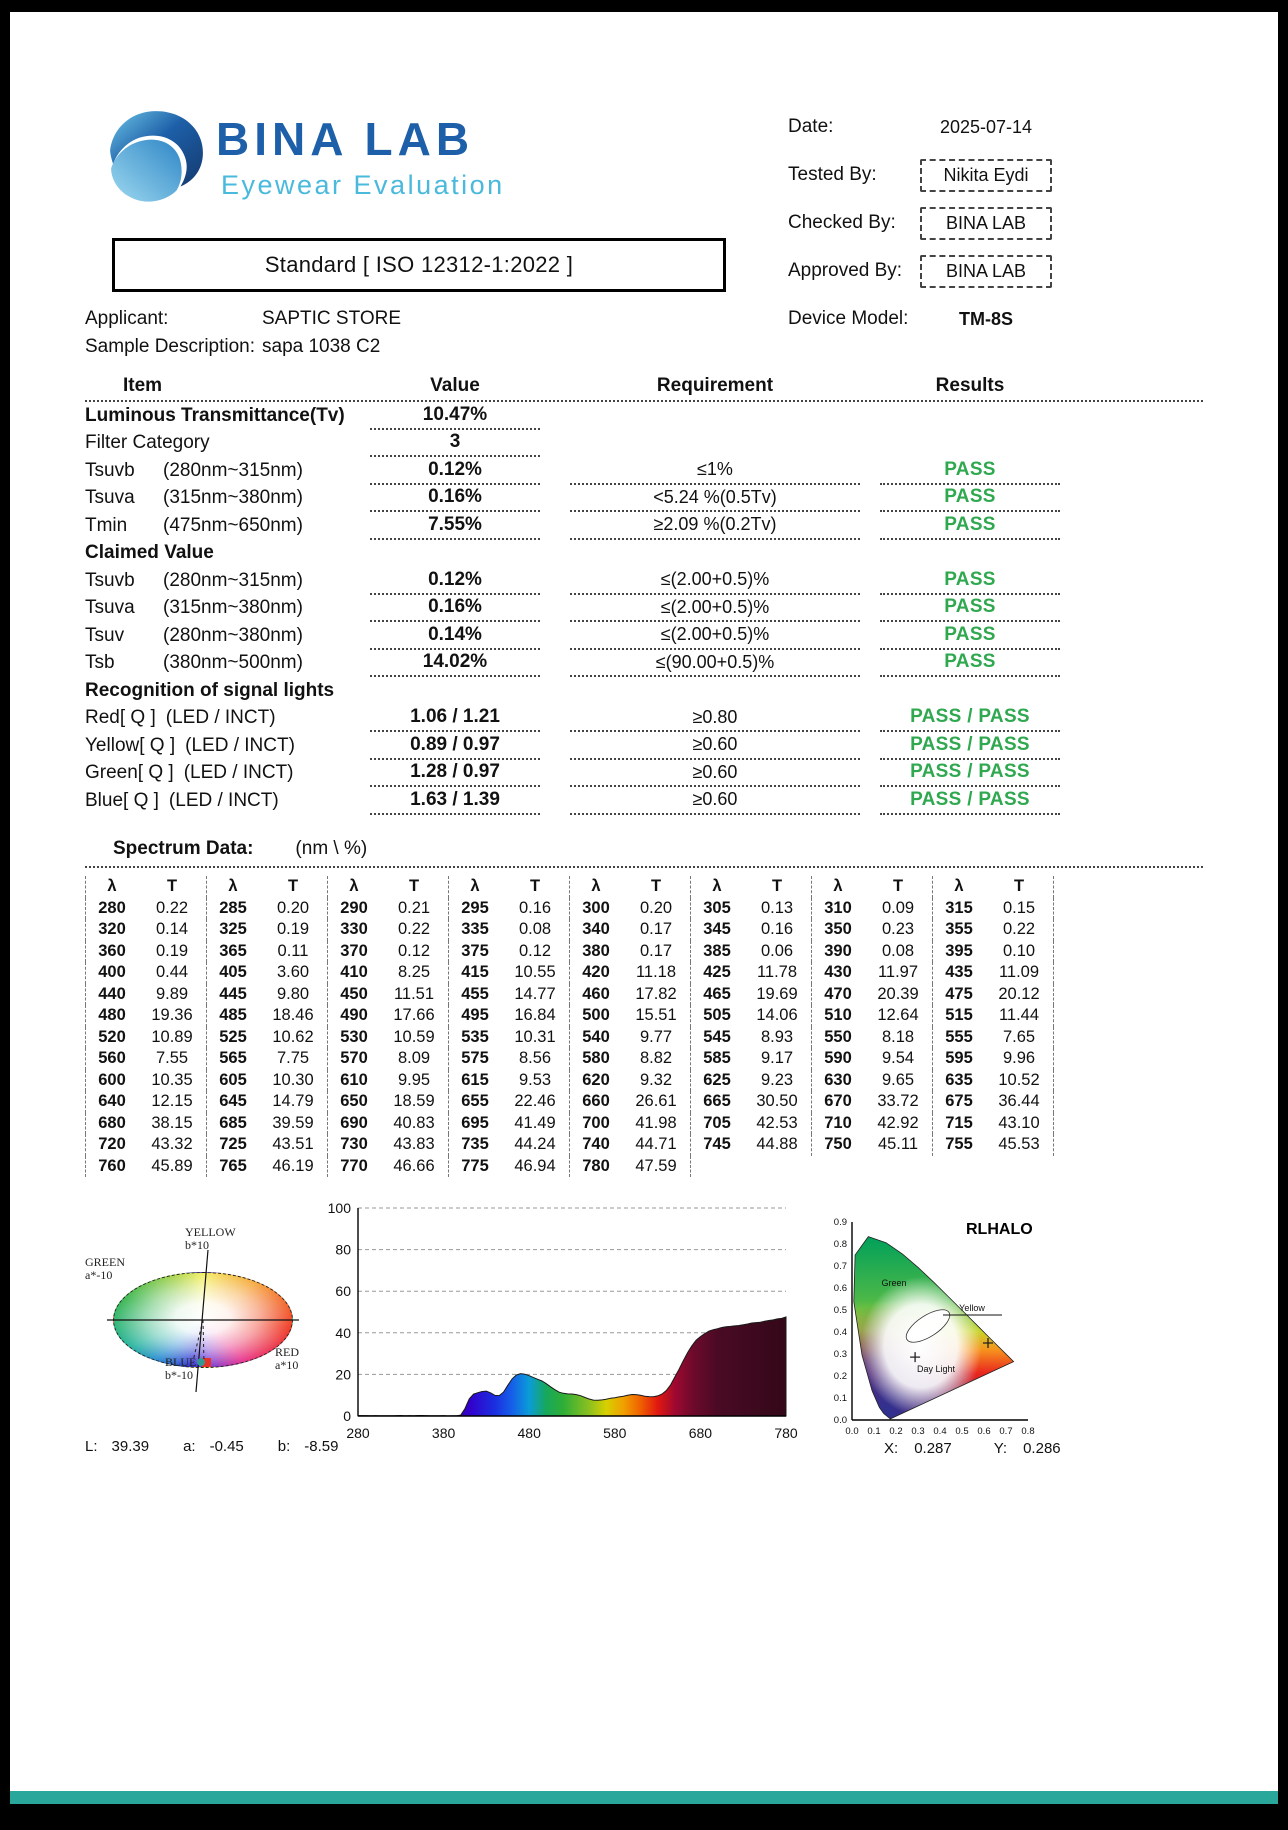 The height and width of the screenshot is (1830, 1288). Describe the element at coordinates (226, 849) in the screenshot. I see `spectrum-title-row: Spectrum Data: (nm \ %)` at that location.